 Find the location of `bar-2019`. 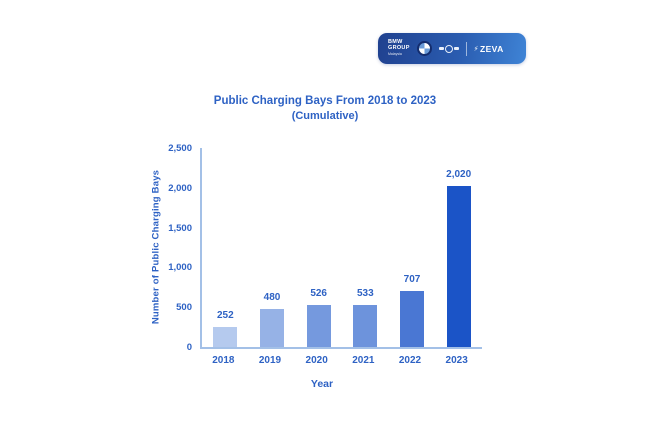

bar-2019 is located at coordinates (271, 327).